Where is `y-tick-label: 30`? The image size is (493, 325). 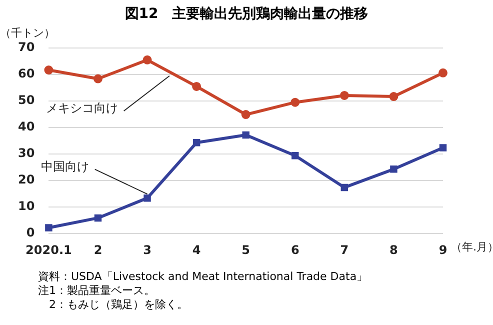 y-tick-label: 30 is located at coordinates (26, 153).